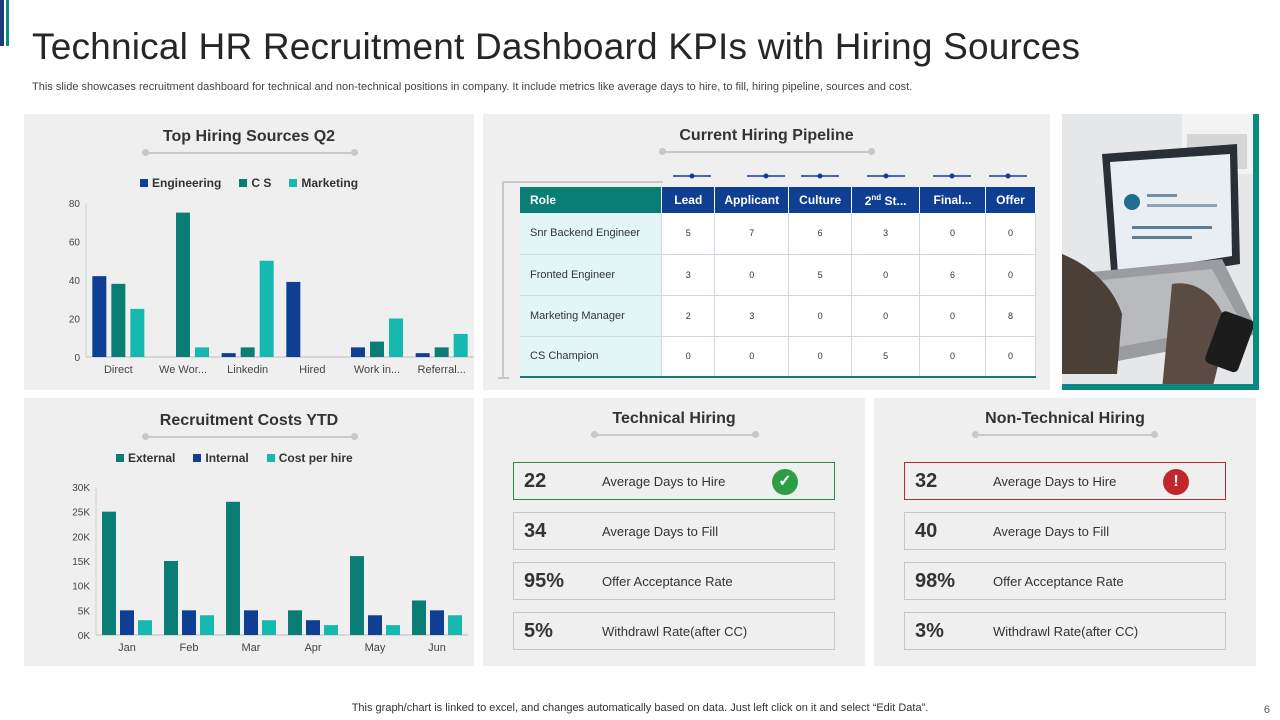 The width and height of the screenshot is (1280, 720). Describe the element at coordinates (81, 537) in the screenshot. I see `y-tick-label: 20K` at that location.